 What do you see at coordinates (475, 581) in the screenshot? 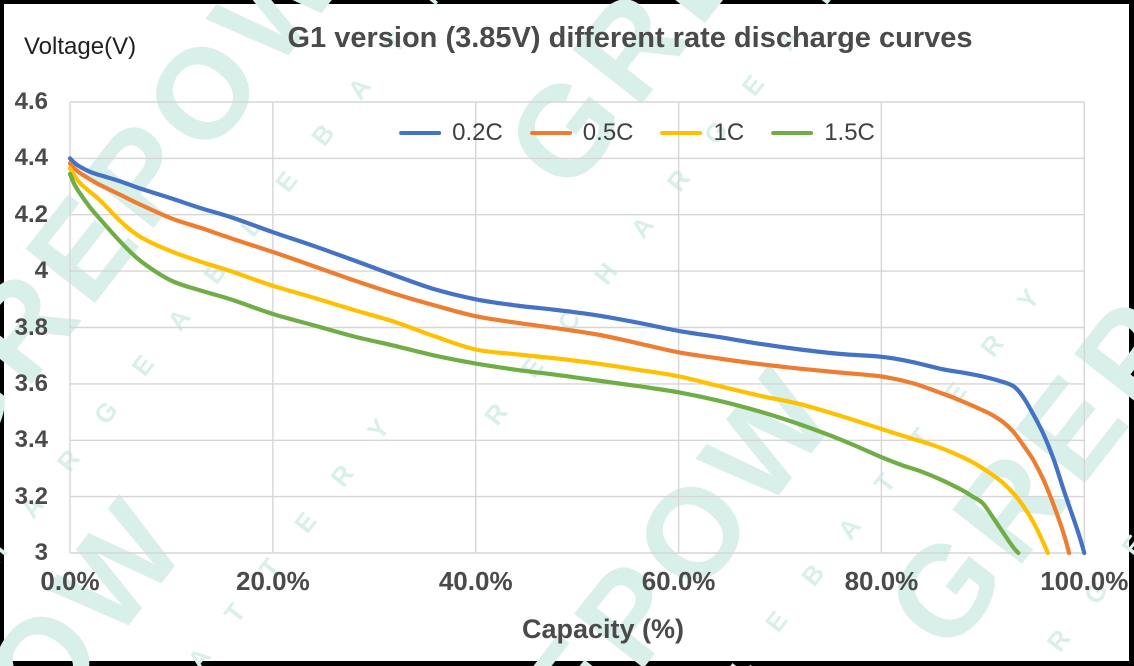
I see `x-tick-label-40.0%: 40.0%` at bounding box center [475, 581].